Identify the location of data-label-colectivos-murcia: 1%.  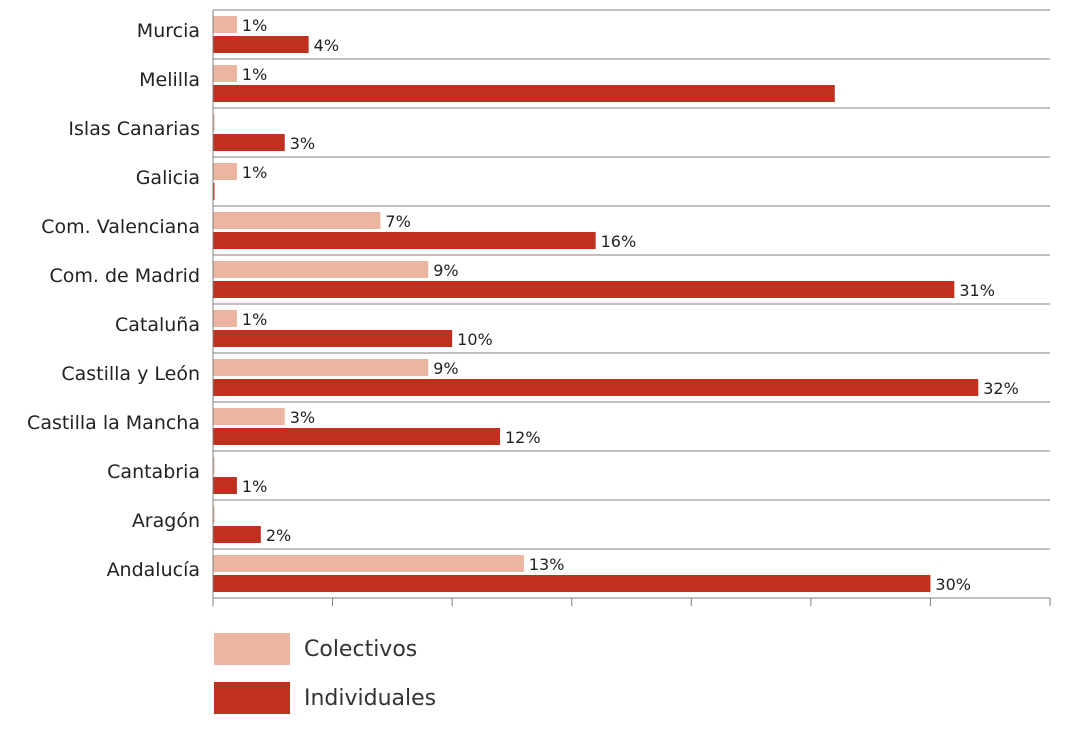
(254, 25).